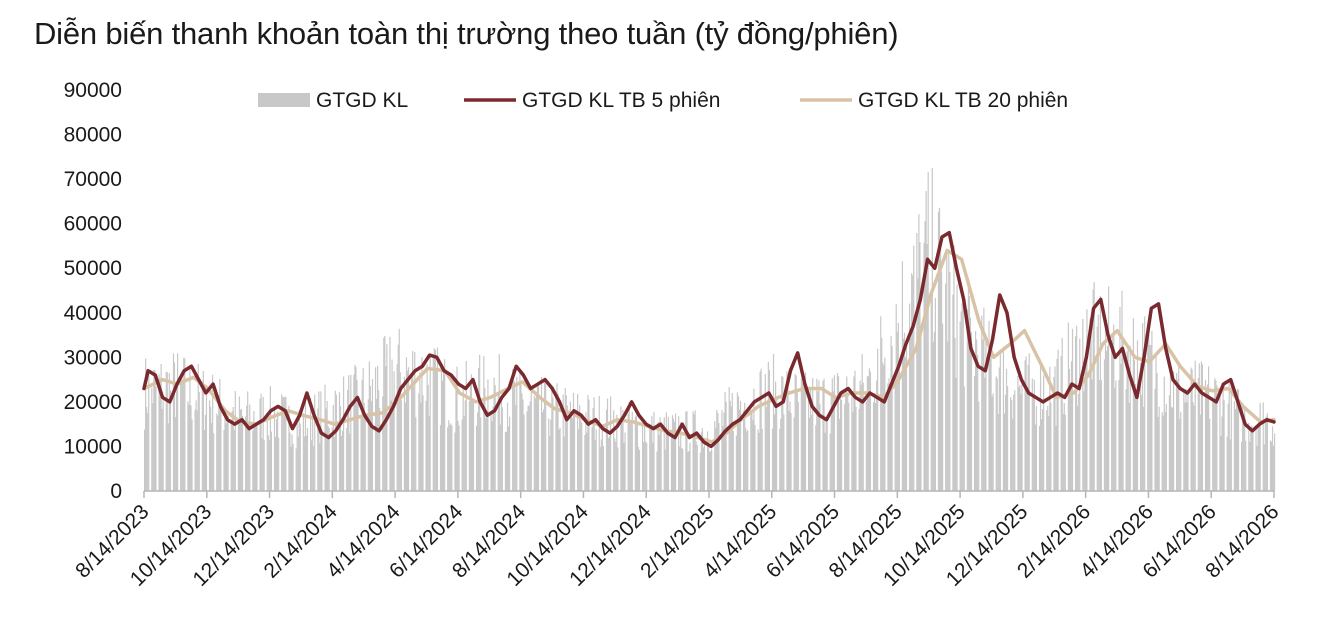 The image size is (1328, 630). Describe the element at coordinates (93, 313) in the screenshot. I see `y-tick-label: 40000` at that location.